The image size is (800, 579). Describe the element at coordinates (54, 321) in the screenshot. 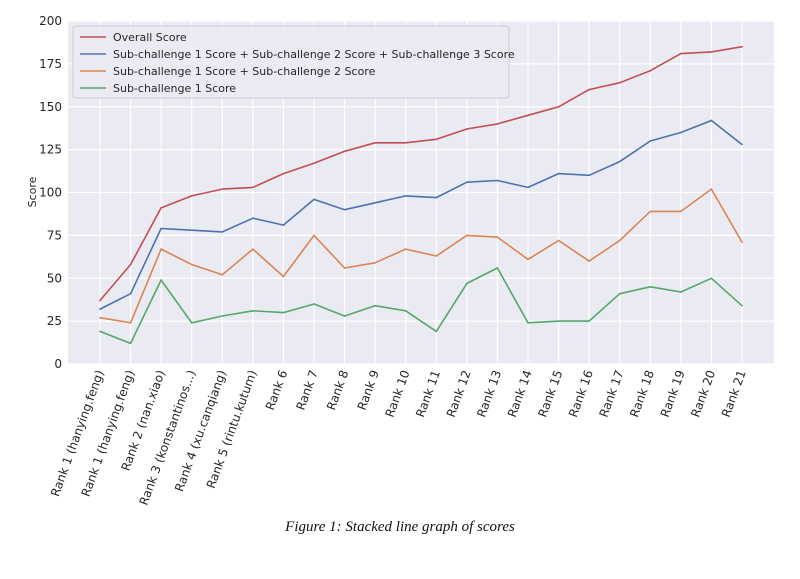

I see `y-tick-label: 25` at that location.